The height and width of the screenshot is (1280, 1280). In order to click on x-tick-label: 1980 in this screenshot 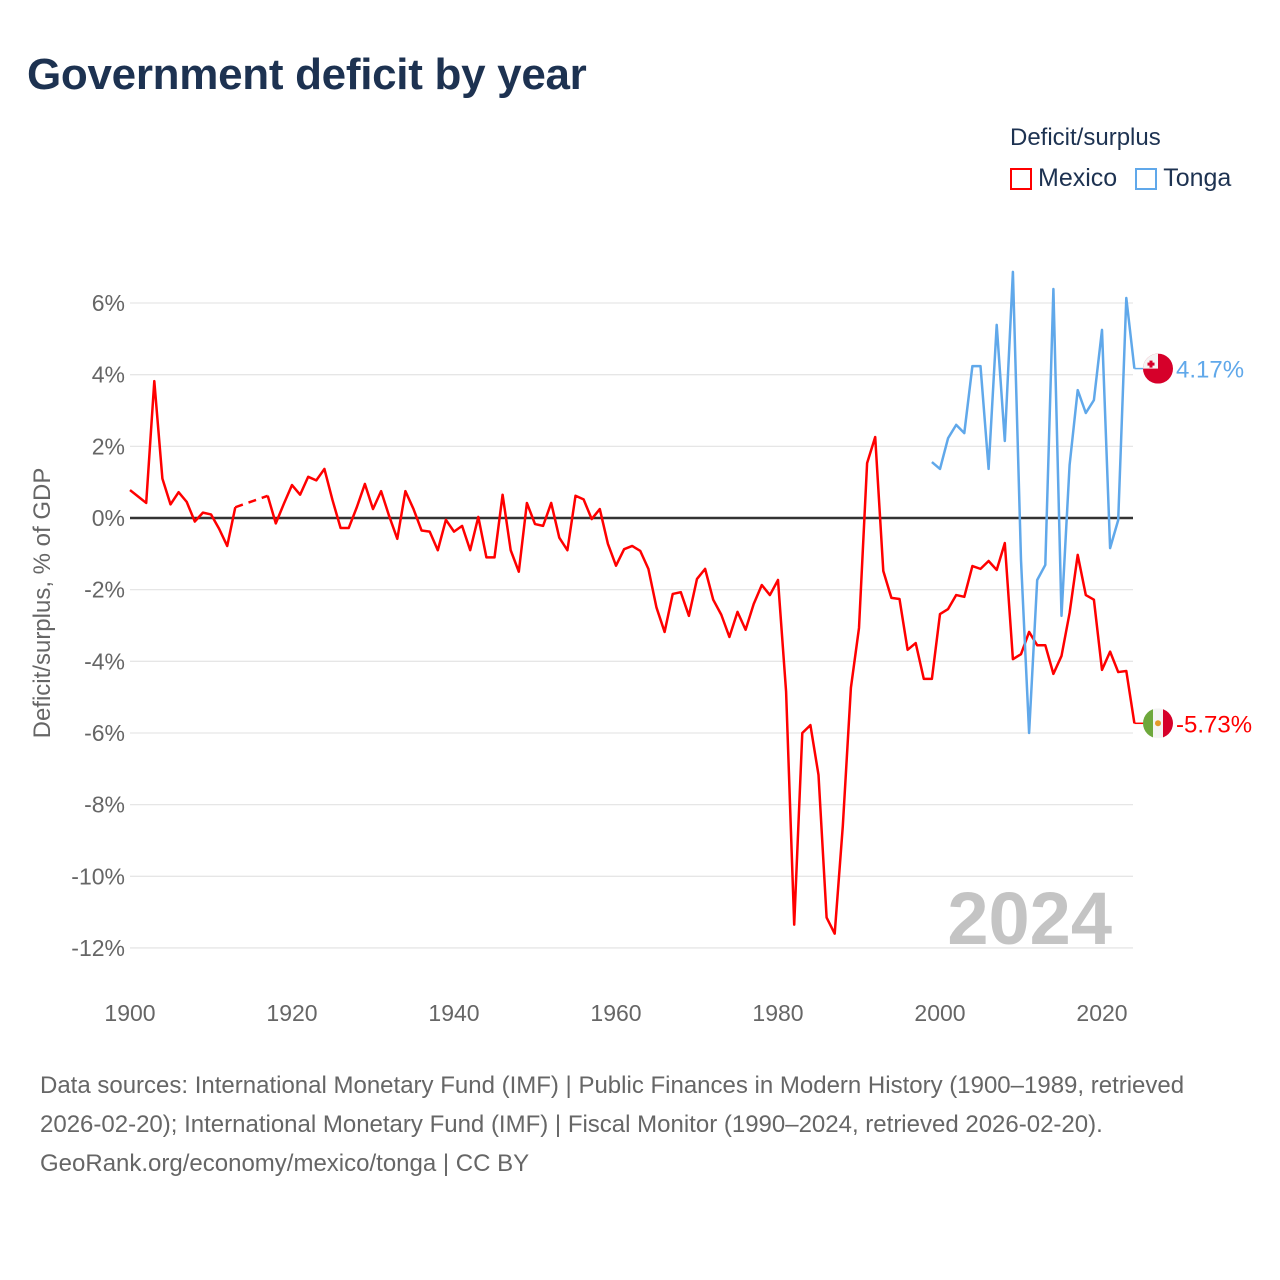, I will do `click(777, 1013)`.